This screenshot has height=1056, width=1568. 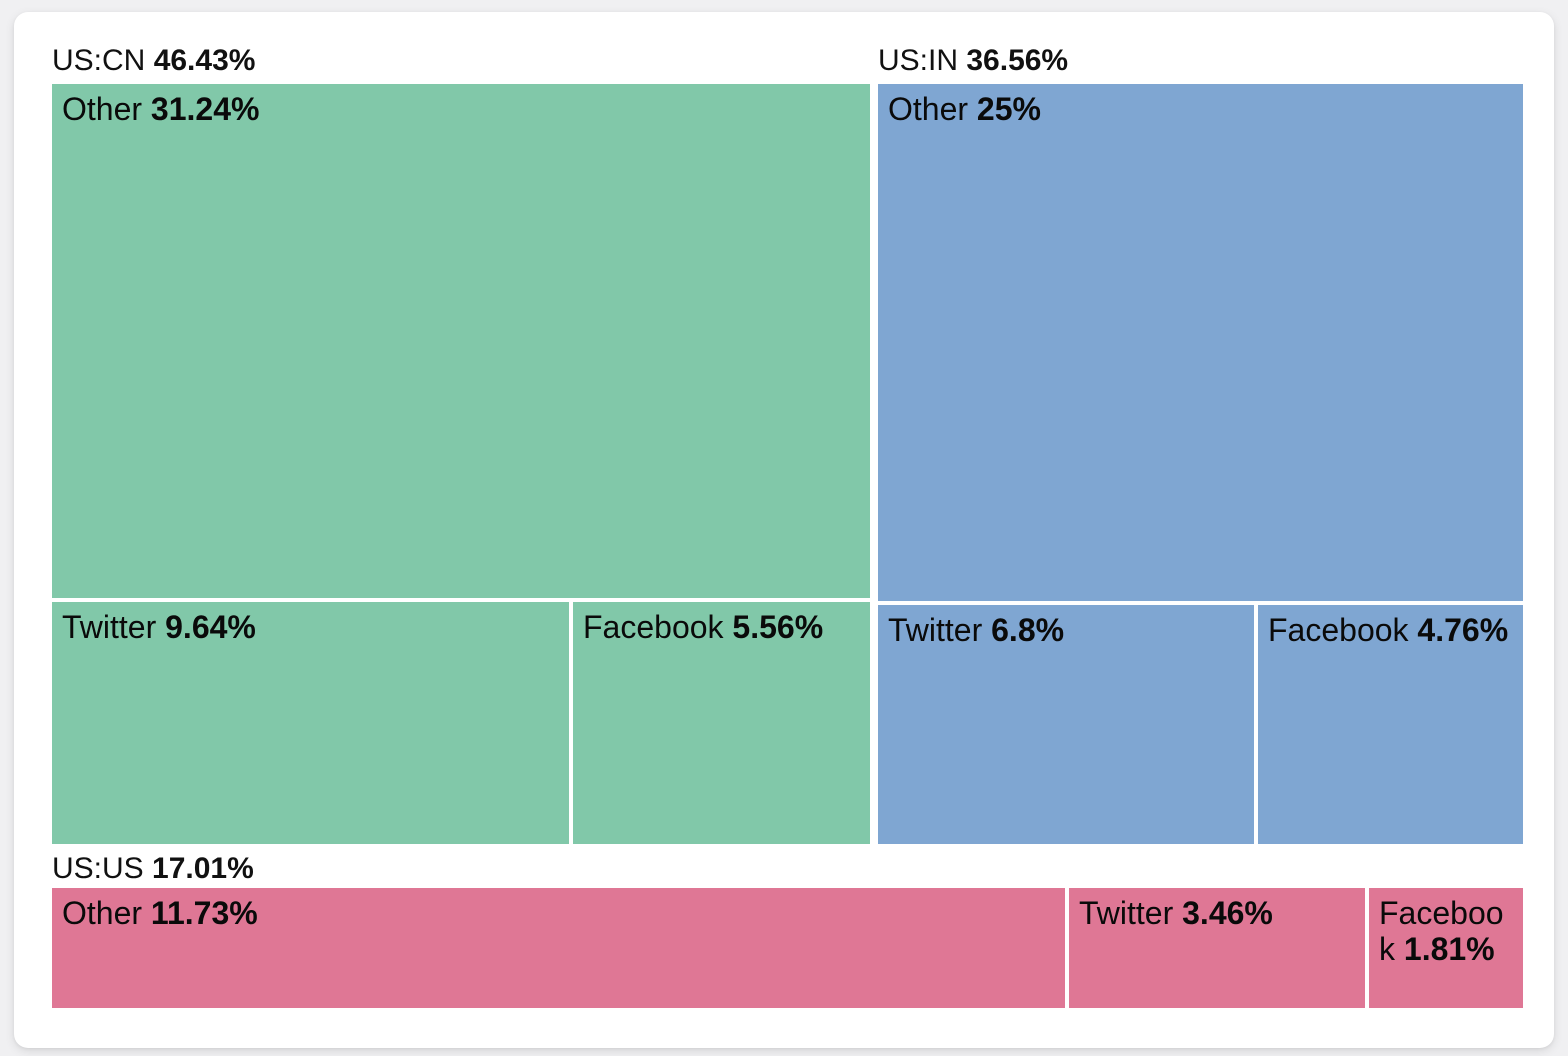 What do you see at coordinates (1463, 630) in the screenshot?
I see `cell-percent: 4.76%` at bounding box center [1463, 630].